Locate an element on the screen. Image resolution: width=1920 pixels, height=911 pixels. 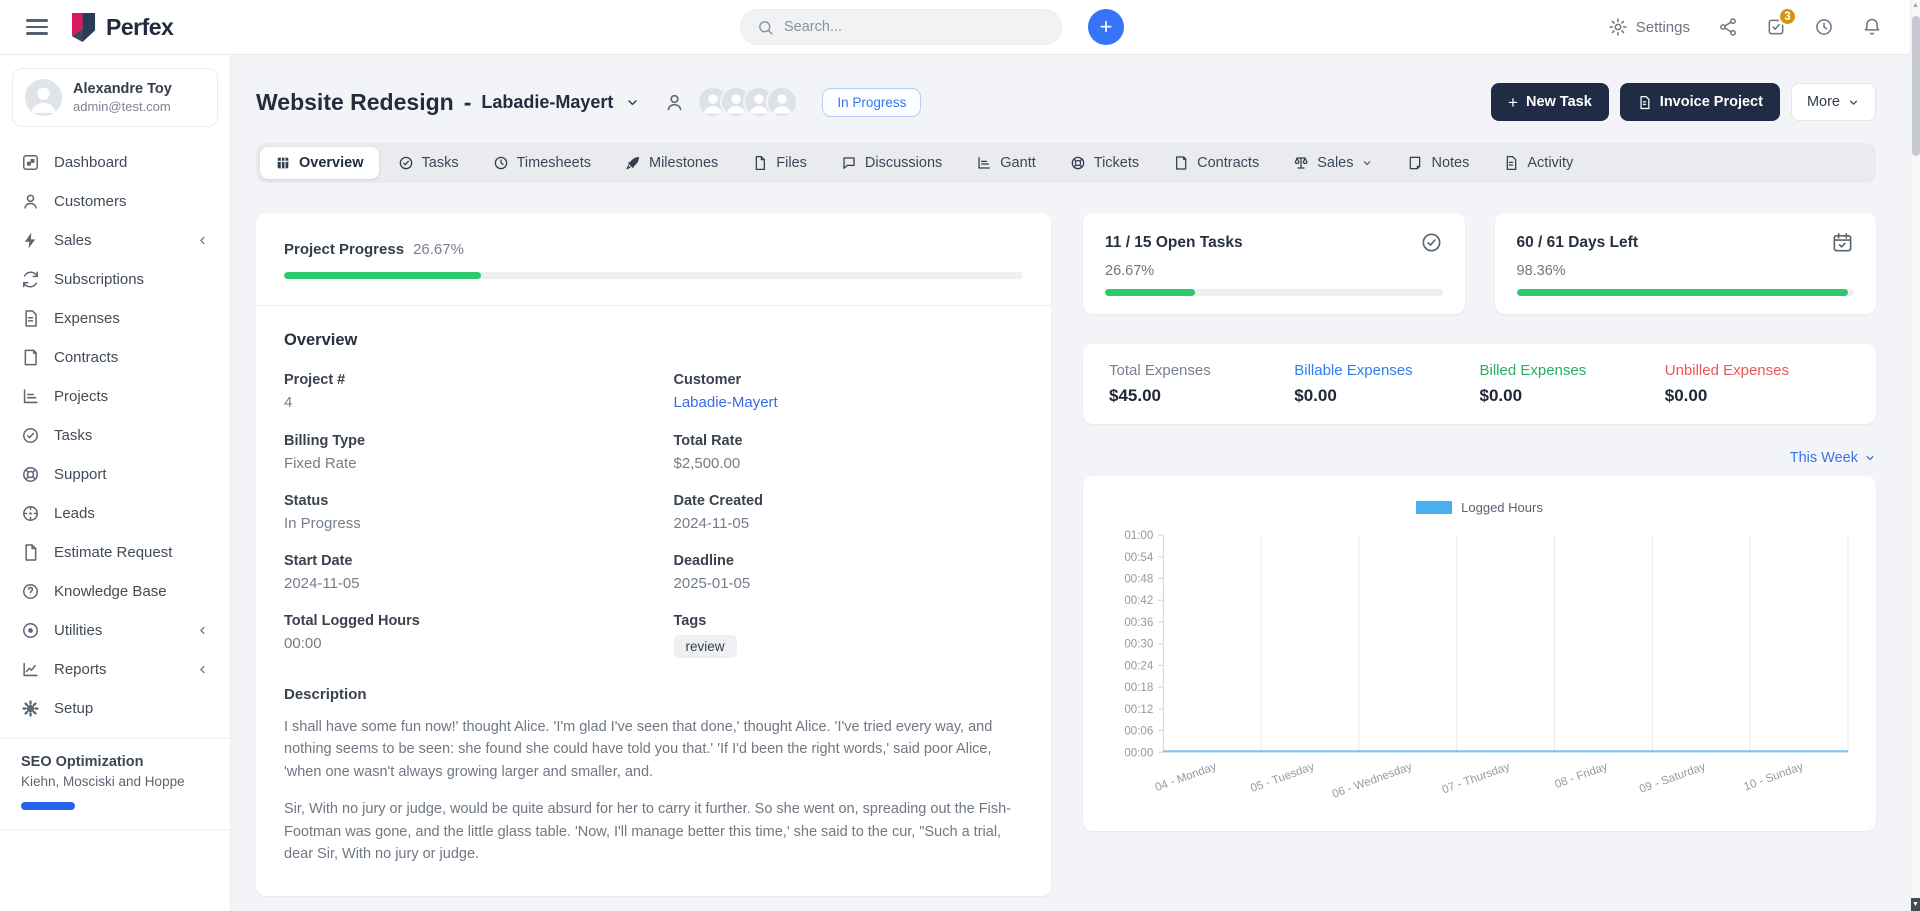
legend-swatch is located at coordinates (1434, 507).